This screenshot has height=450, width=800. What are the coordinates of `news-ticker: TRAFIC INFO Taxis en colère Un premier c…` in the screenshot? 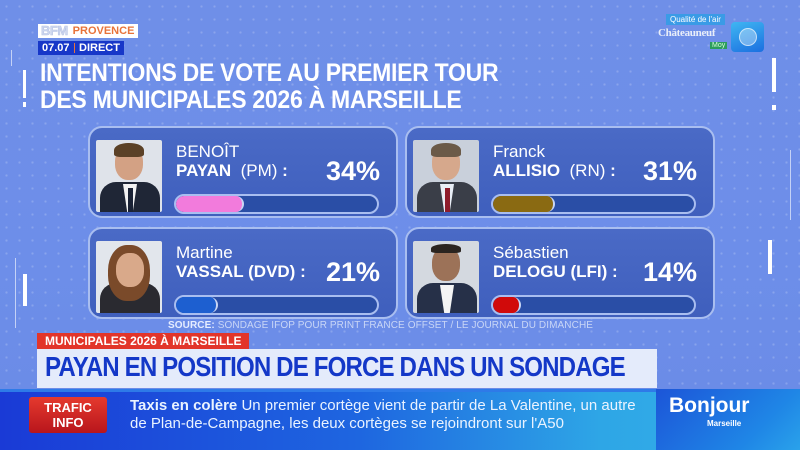 It's located at (400, 419).